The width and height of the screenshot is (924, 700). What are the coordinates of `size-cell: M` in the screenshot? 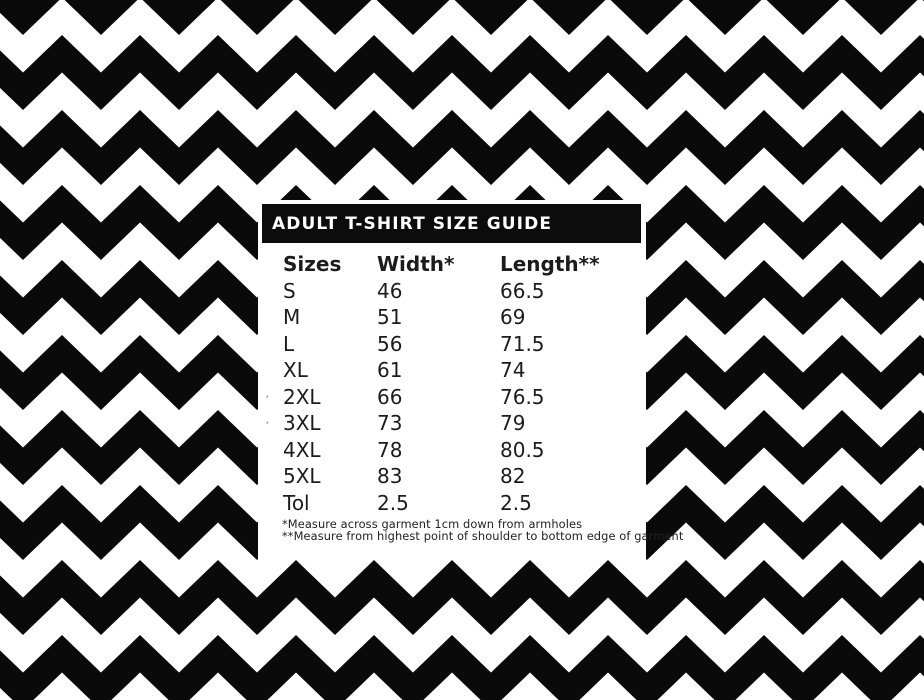 It's located at (292, 317).